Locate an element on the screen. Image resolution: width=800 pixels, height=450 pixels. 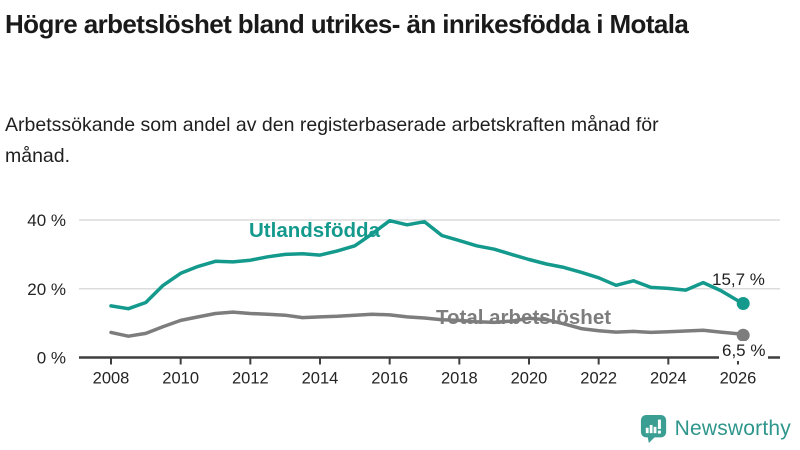
bar-chart-speech-bubble-icon is located at coordinates (653, 428).